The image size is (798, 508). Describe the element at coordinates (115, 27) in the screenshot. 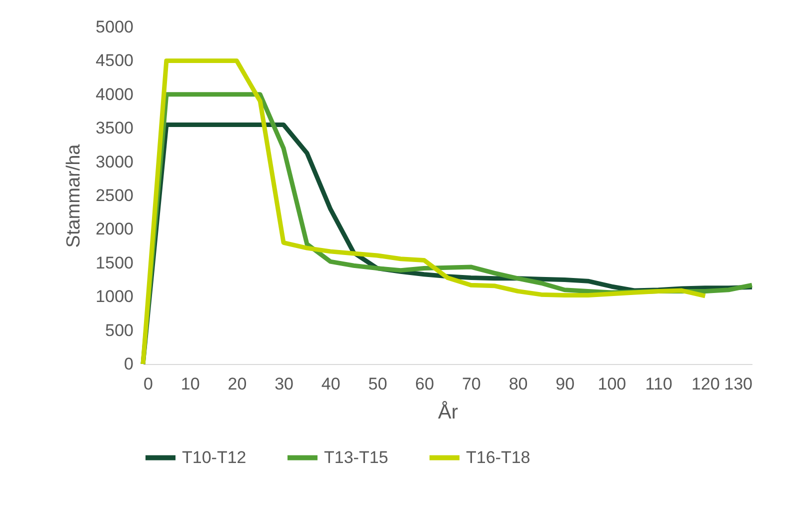

I see `y-tick-label: 5000` at that location.